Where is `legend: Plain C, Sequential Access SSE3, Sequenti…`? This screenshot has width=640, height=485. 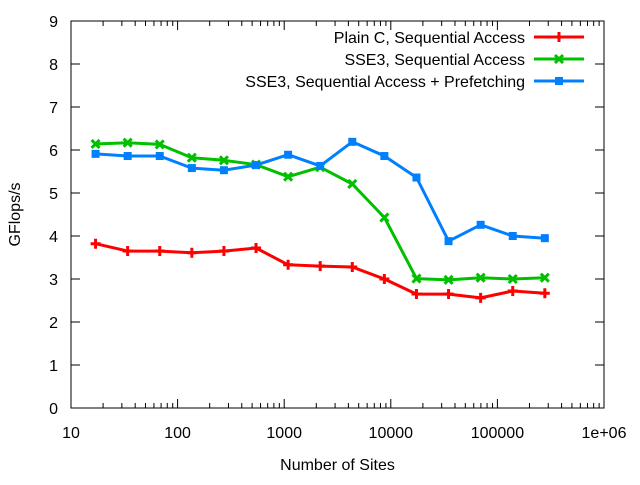 legend: Plain C, Sequential Access SSE3, Sequenti… is located at coordinates (414, 60).